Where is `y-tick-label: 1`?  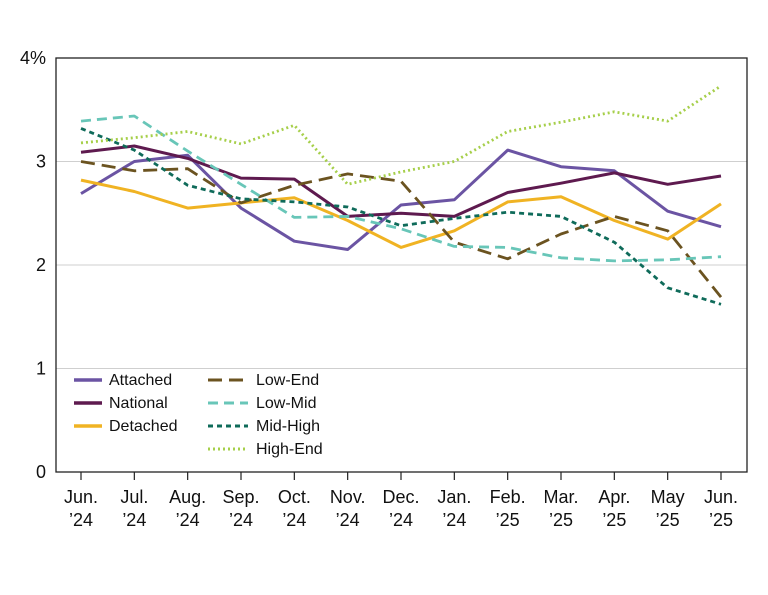 y-tick-label: 1 is located at coordinates (41, 369).